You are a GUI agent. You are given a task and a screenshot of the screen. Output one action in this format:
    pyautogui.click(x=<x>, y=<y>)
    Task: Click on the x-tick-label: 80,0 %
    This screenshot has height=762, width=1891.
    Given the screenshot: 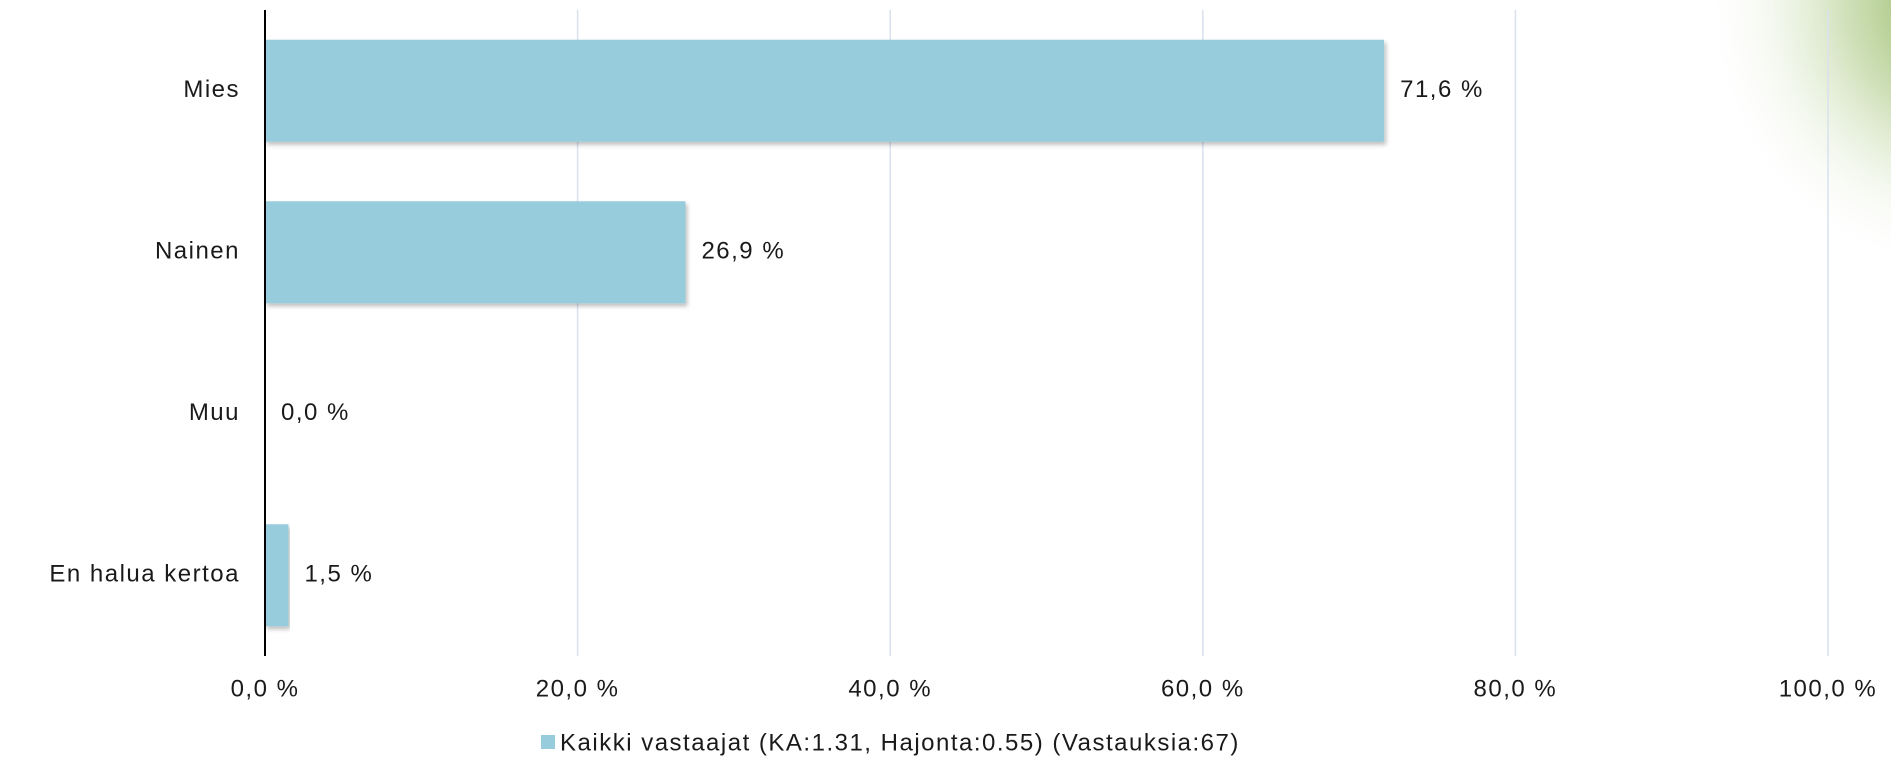 What is the action you would take?
    pyautogui.click(x=1516, y=688)
    